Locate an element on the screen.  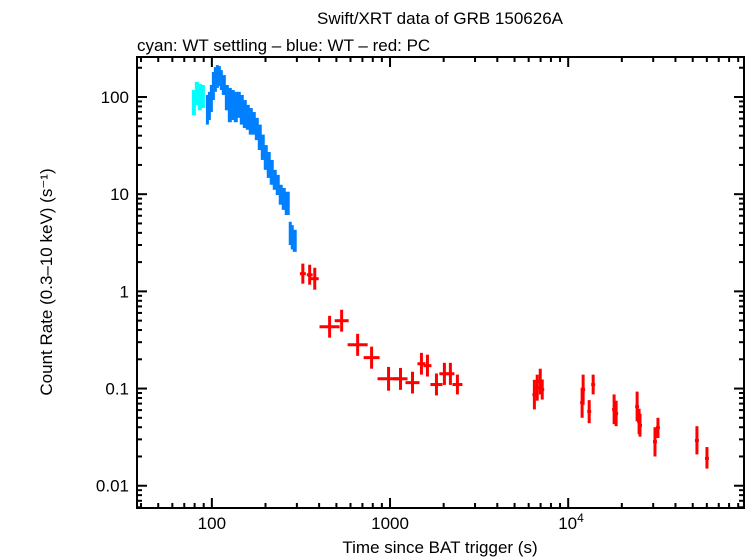
y-tick-label: 1 is located at coordinates (124, 291).